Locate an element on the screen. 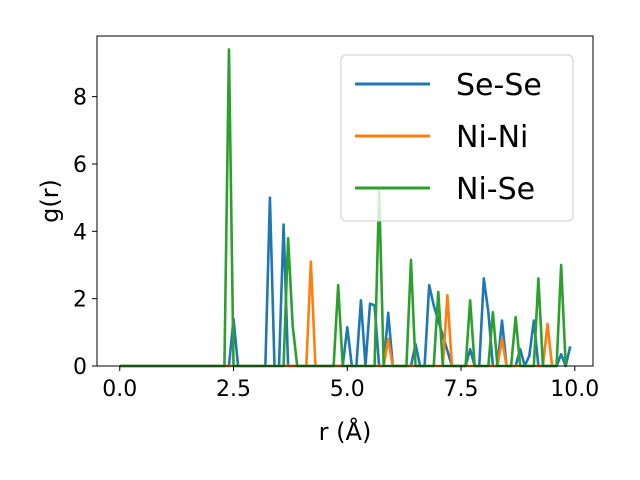 This screenshot has height=480, width=640. legend: Se-Se Ni-Ni Ni-Se is located at coordinates (457, 138).